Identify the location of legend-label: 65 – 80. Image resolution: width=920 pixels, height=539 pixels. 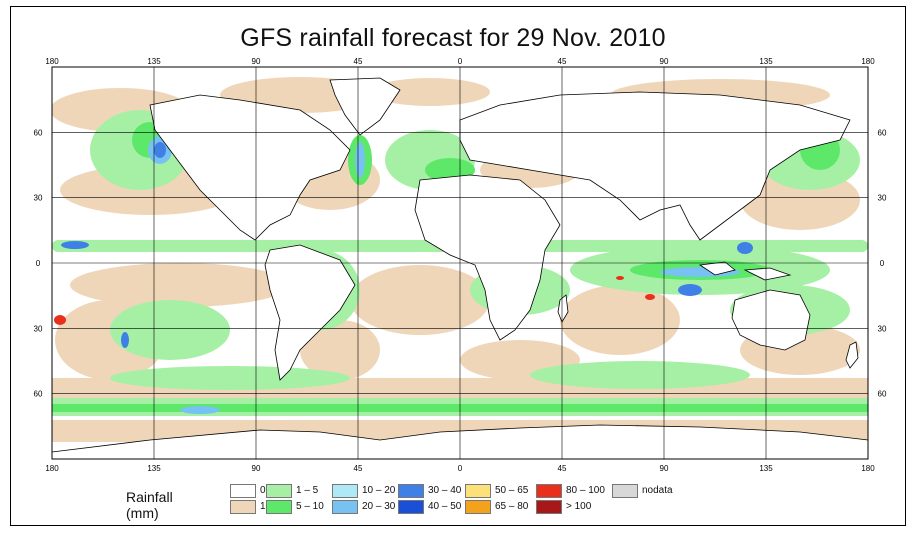
(512, 506).